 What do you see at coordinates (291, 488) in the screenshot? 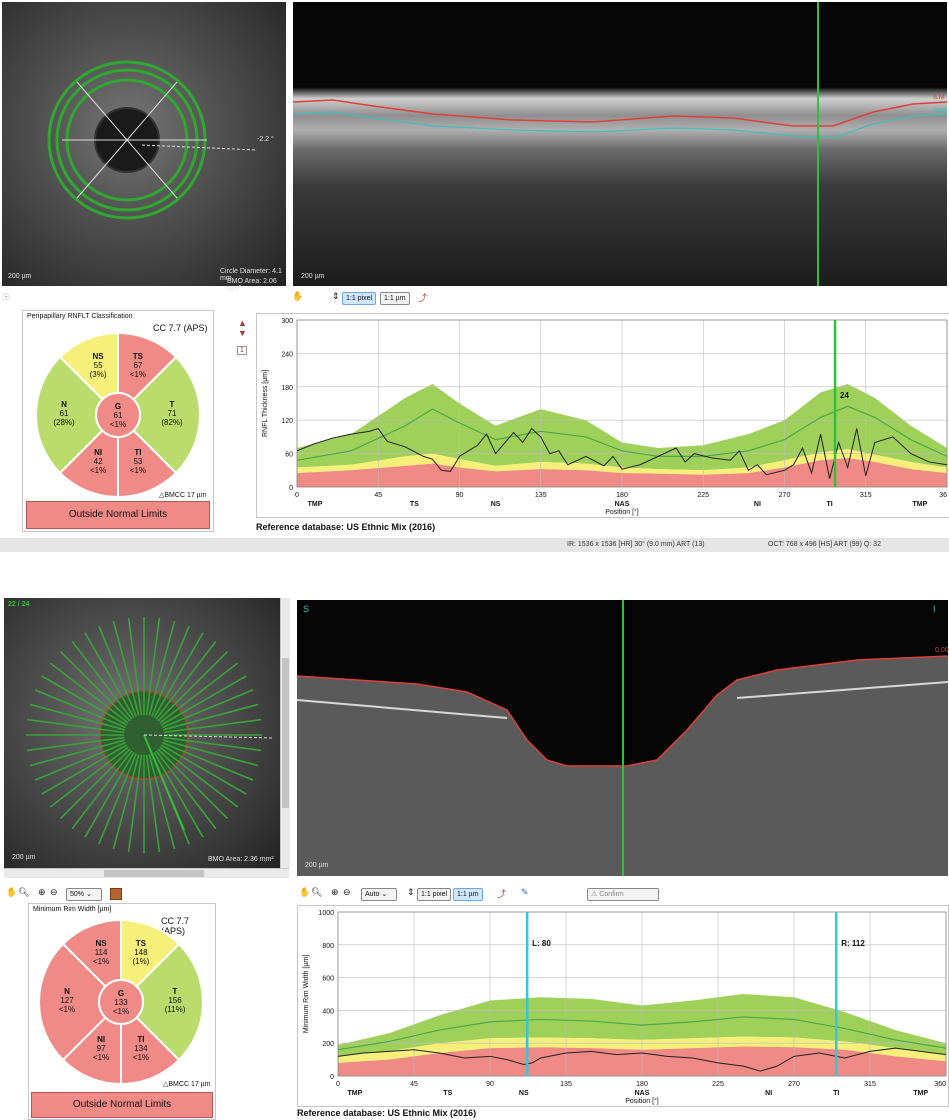
I see `topChart-ytick: 0` at bounding box center [291, 488].